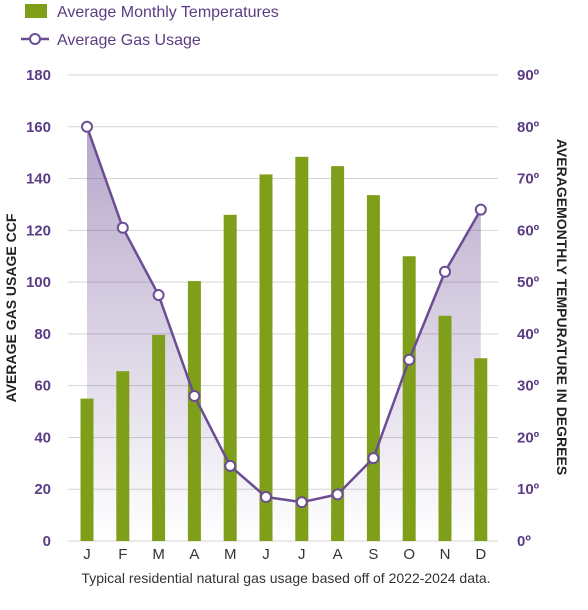  Describe the element at coordinates (47, 541) in the screenshot. I see `left-tick-label: 0` at that location.